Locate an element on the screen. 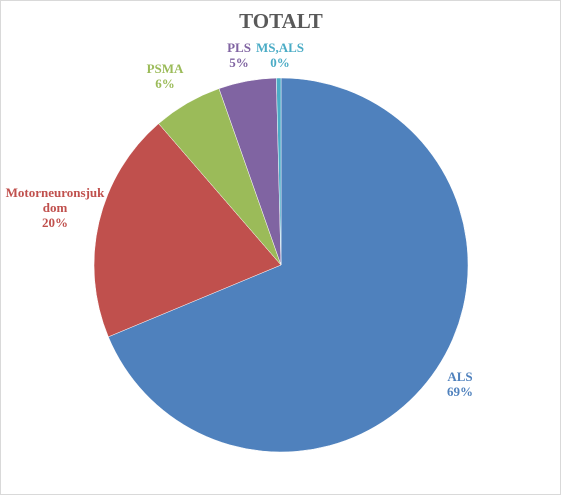 The width and height of the screenshot is (561, 495). slice-label-pls: PLS 5% is located at coordinates (239, 55).